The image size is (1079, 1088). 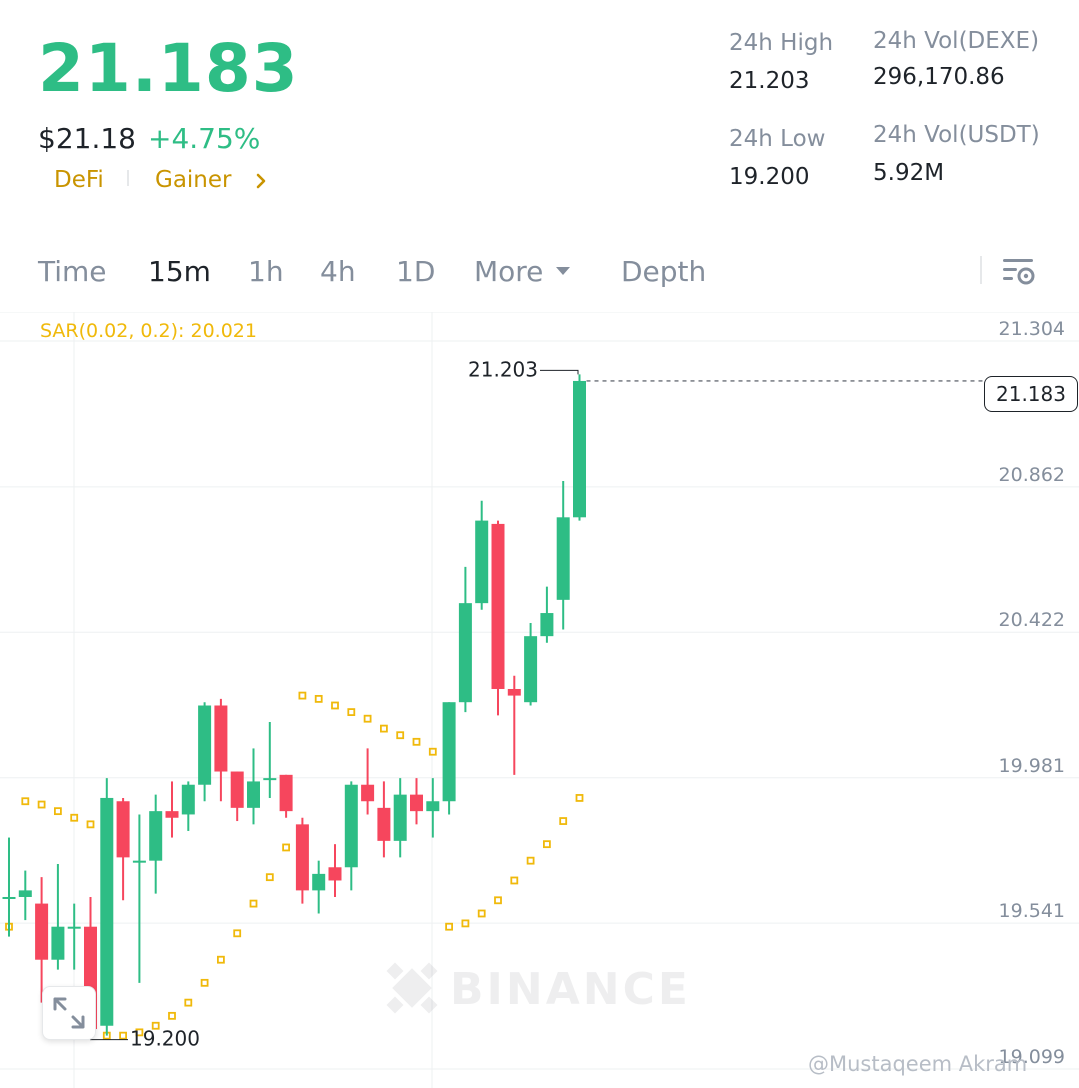 I want to click on chevron-right-icon, so click(x=261, y=181).